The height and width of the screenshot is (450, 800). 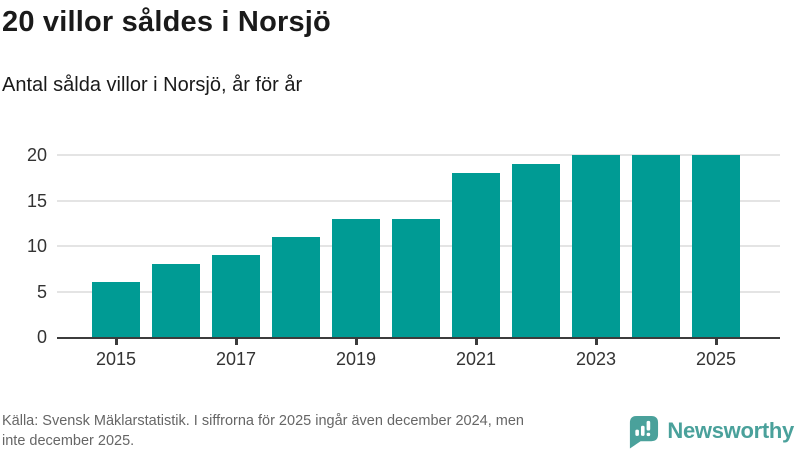 What do you see at coordinates (730, 430) in the screenshot?
I see `newsworthy-wordmark: Newsworthy` at bounding box center [730, 430].